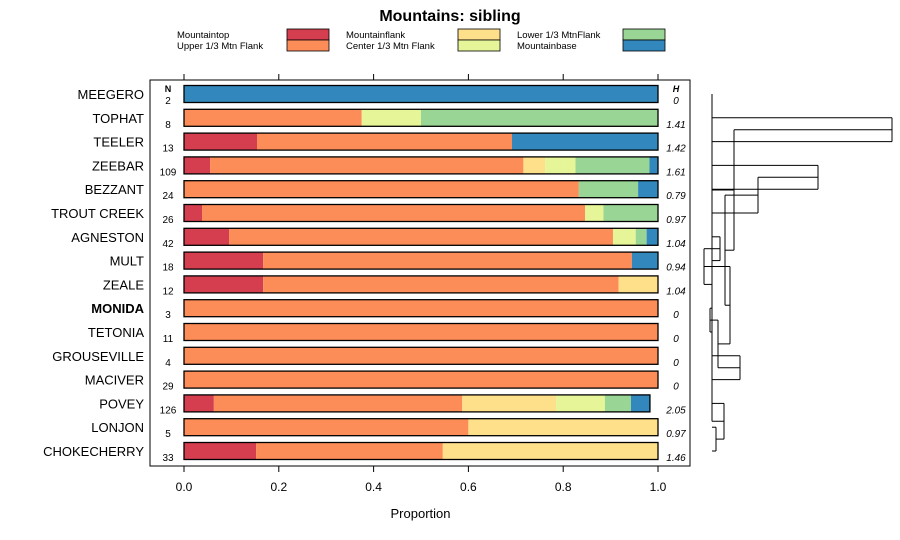 This screenshot has width=900, height=540. What do you see at coordinates (676, 268) in the screenshot?
I see `h-value: 0.94` at bounding box center [676, 268].